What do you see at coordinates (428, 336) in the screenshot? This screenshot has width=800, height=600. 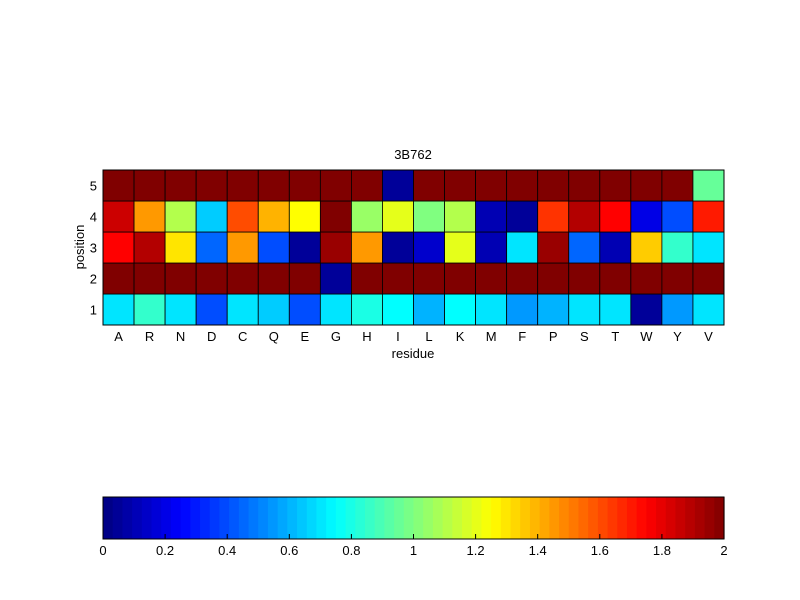 I see `x-tick-label: L` at bounding box center [428, 336].